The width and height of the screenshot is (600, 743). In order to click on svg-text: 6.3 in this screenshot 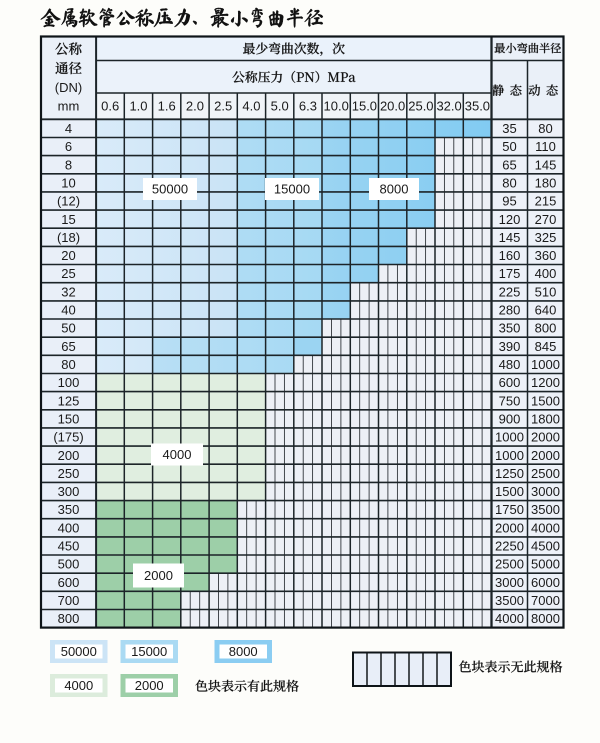, I will do `click(308, 106)`.